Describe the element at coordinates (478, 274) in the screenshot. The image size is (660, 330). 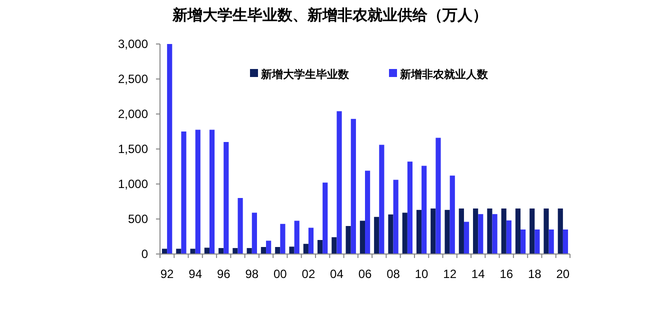
I see `x-tick-label: 14` at that location.